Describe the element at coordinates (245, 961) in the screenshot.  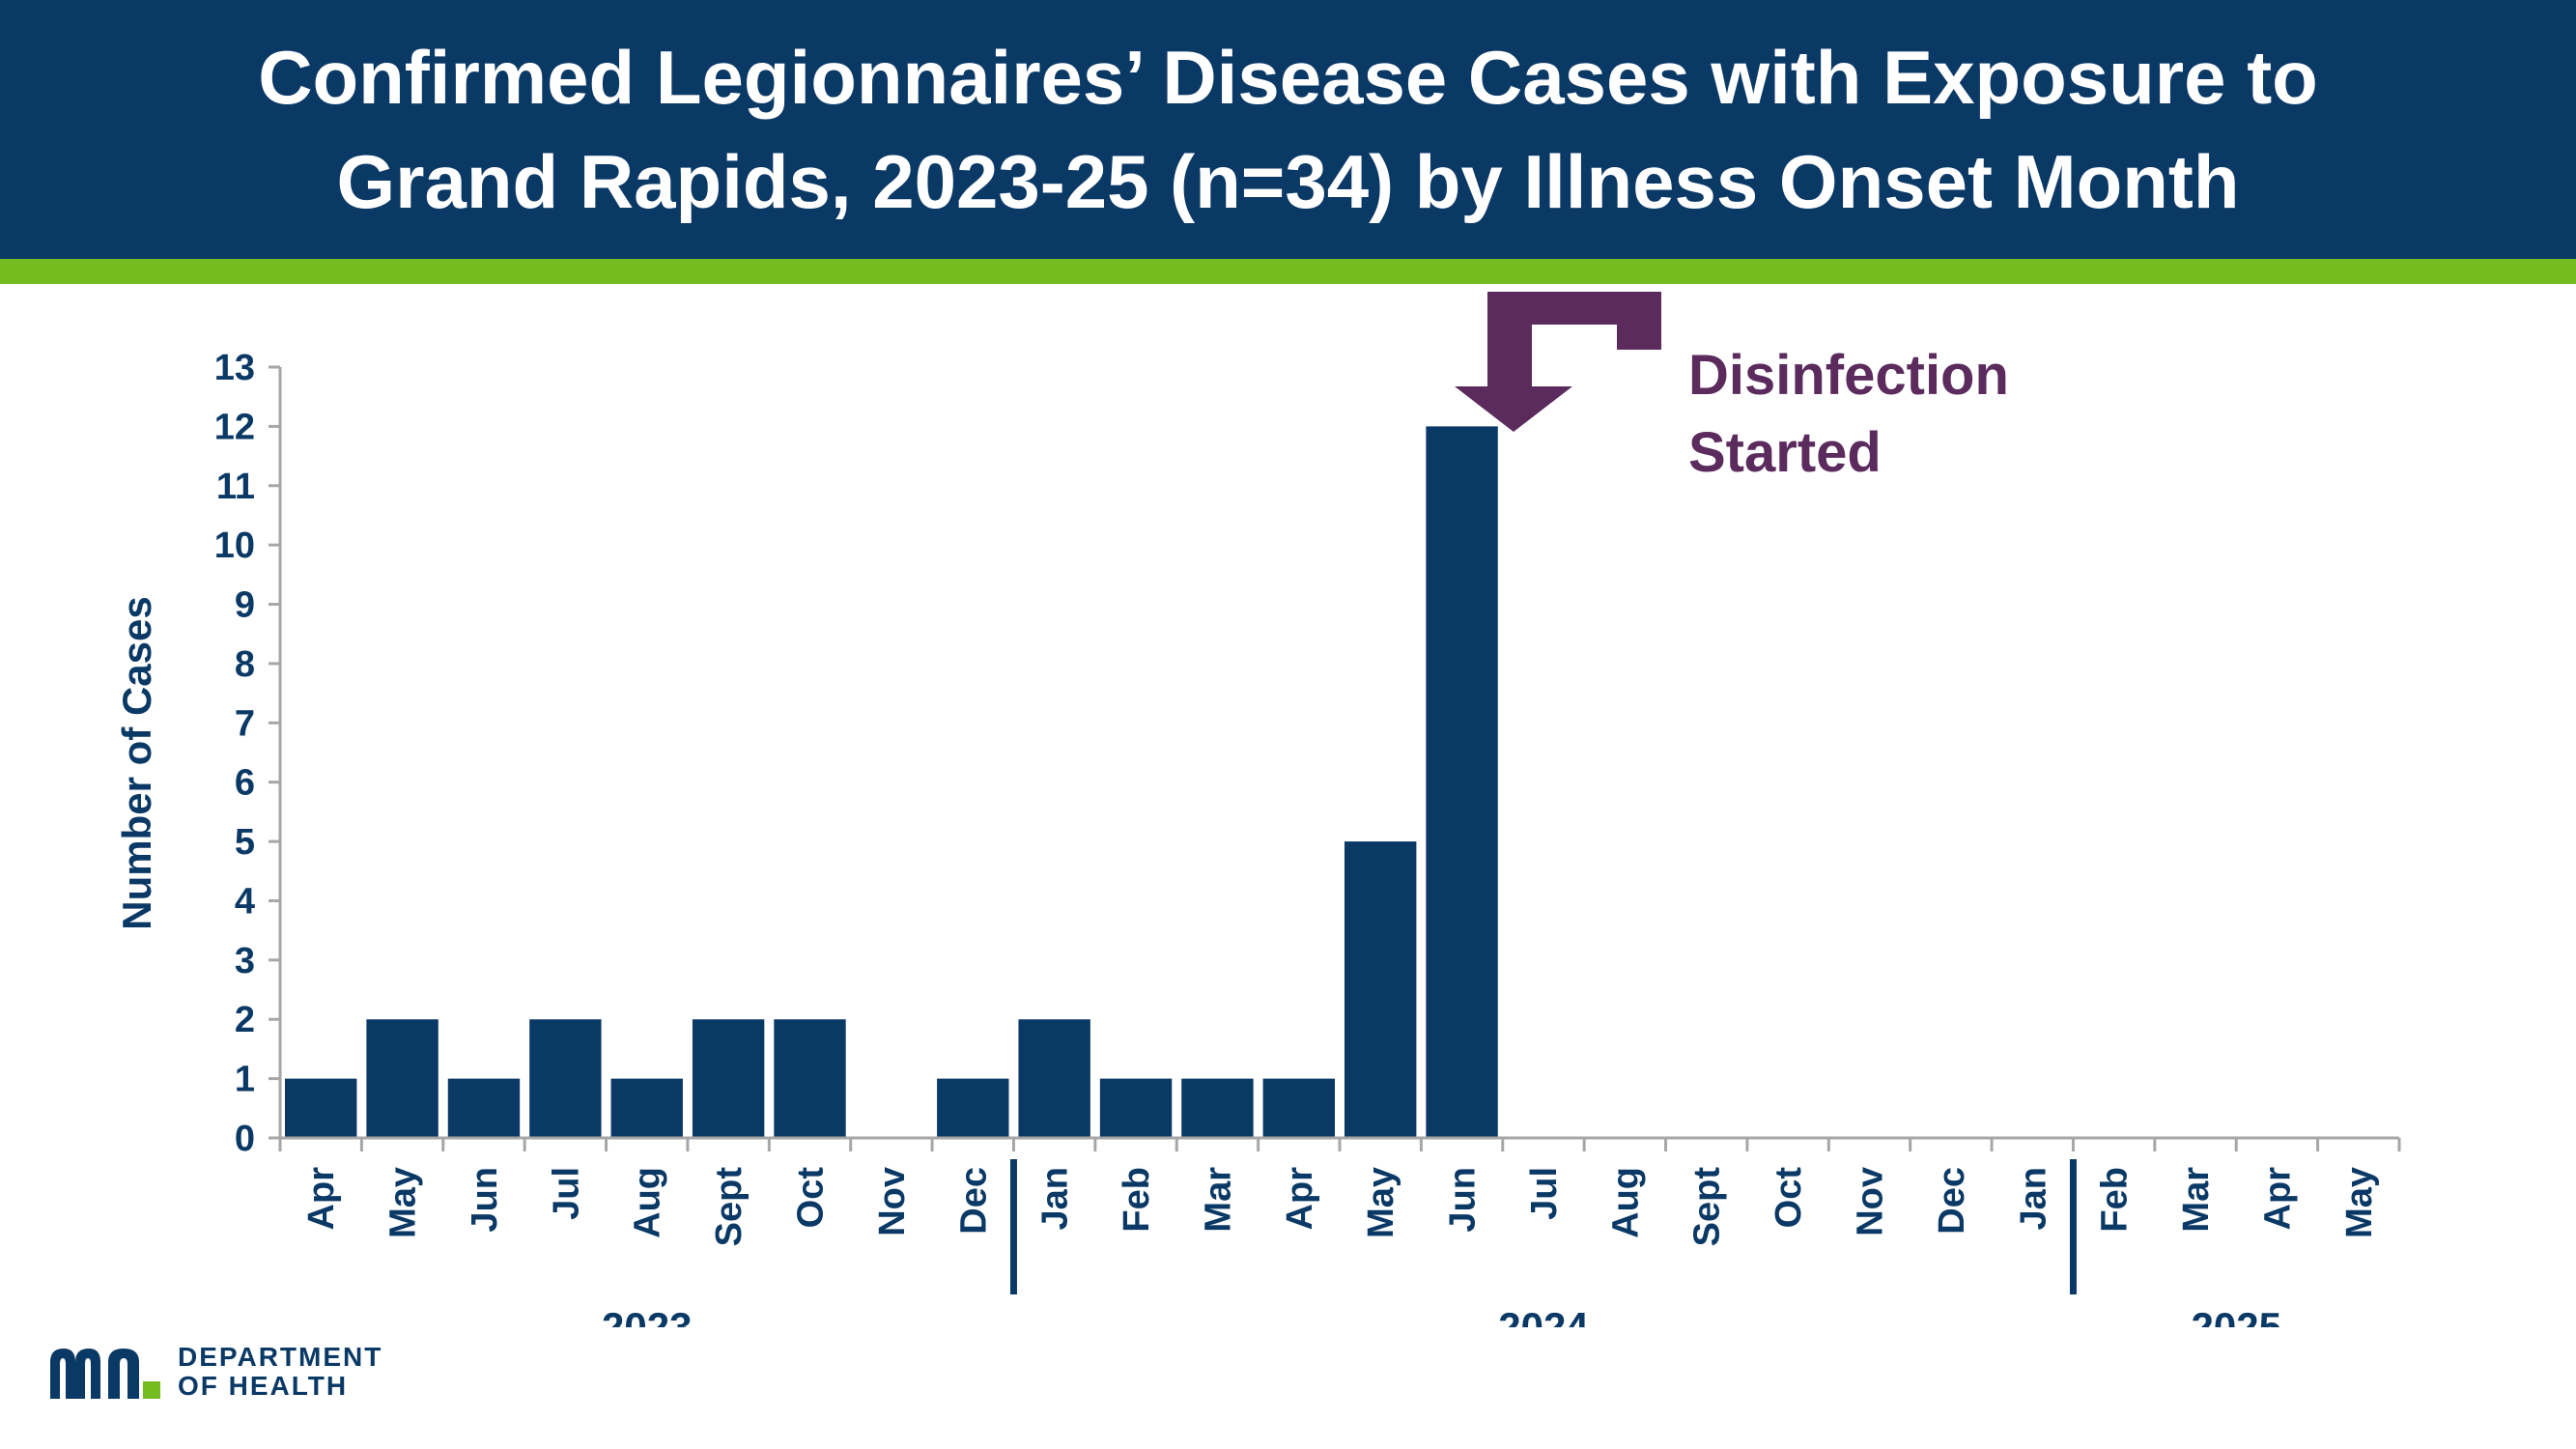
I see `y-tick-label: 3` at that location.